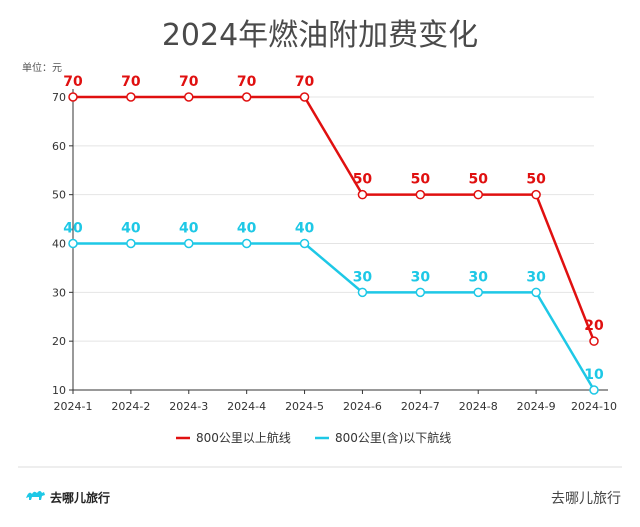  I want to click on camel-icon, so click(35, 495).